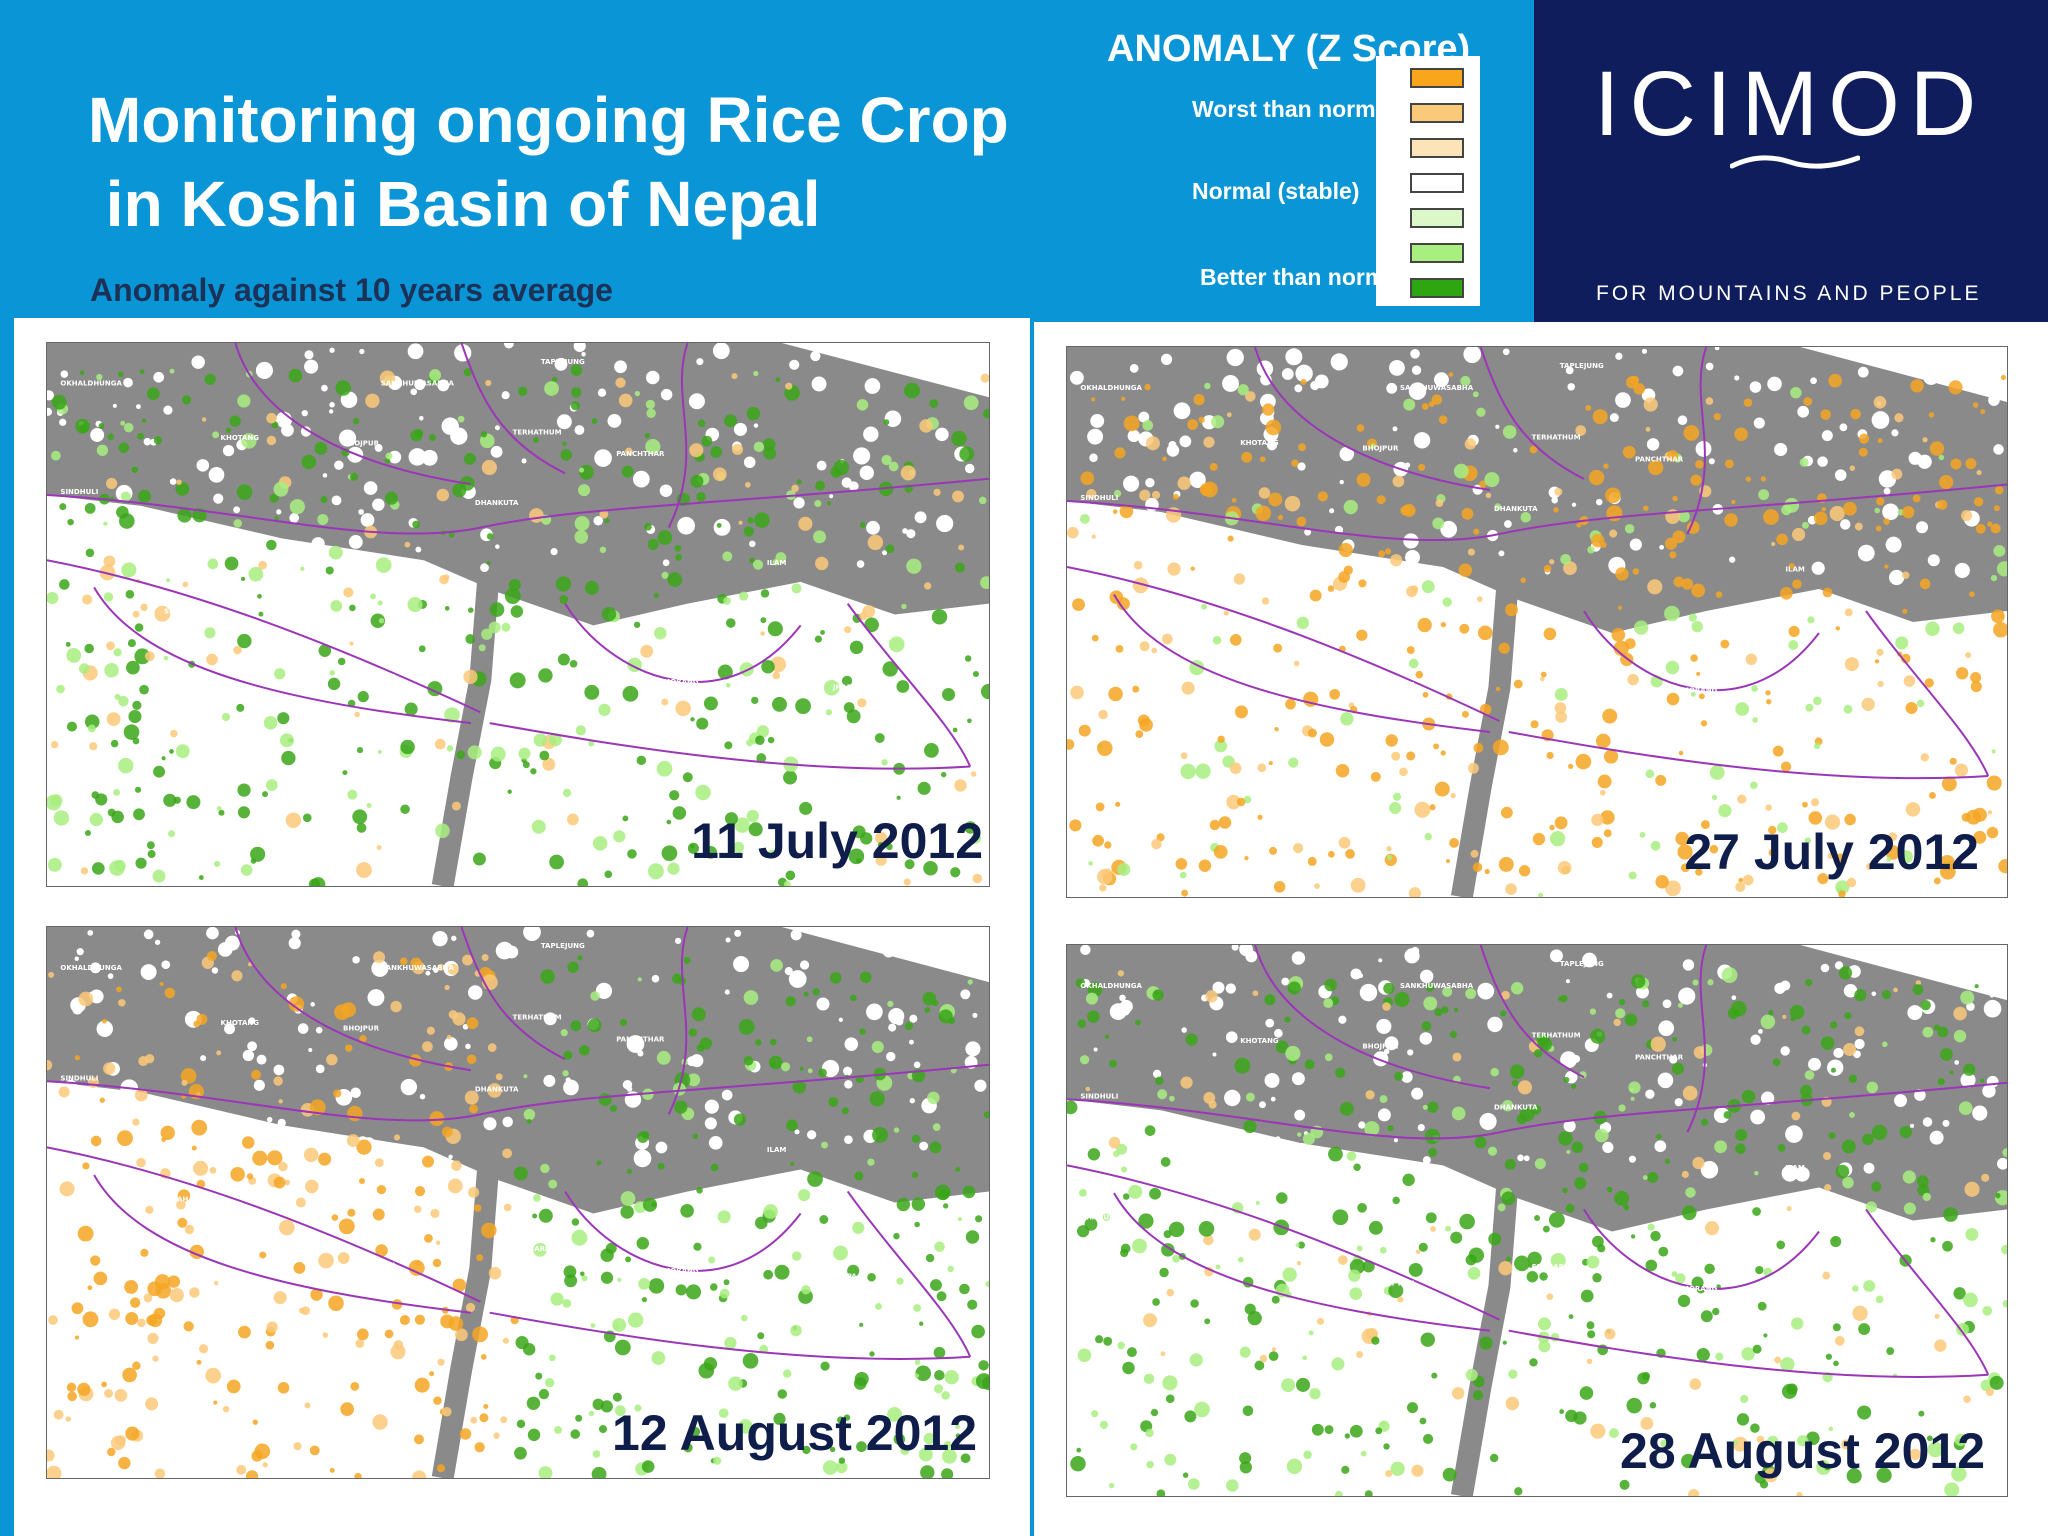 Image resolution: width=2048 pixels, height=1536 pixels. I want to click on district-label: TERHATHUM, so click(537, 432).